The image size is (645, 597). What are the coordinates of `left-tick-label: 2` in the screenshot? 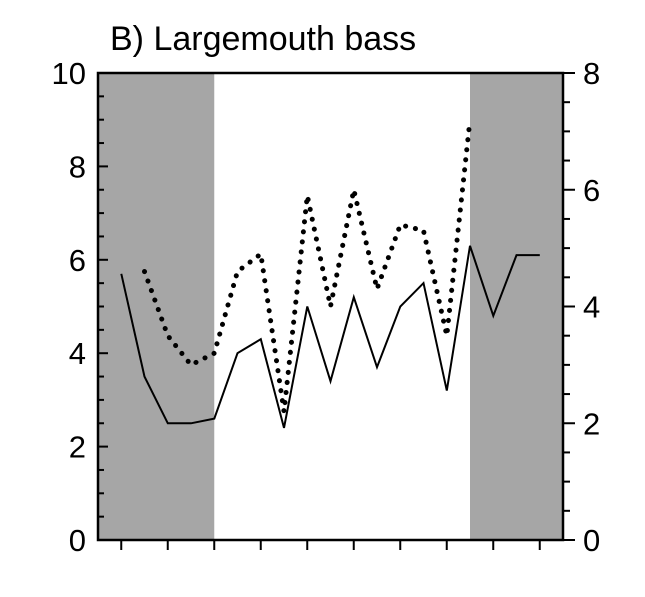 It's located at (77, 447).